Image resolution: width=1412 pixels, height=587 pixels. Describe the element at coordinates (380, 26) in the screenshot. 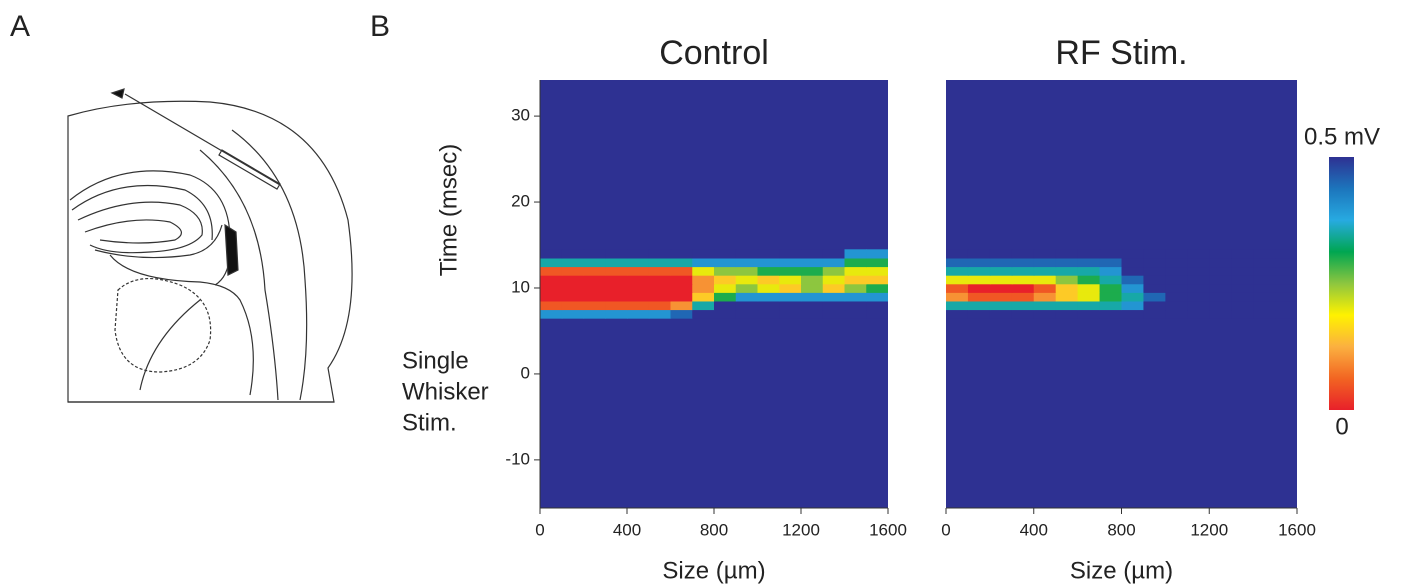

I see `panel-label: B` at that location.